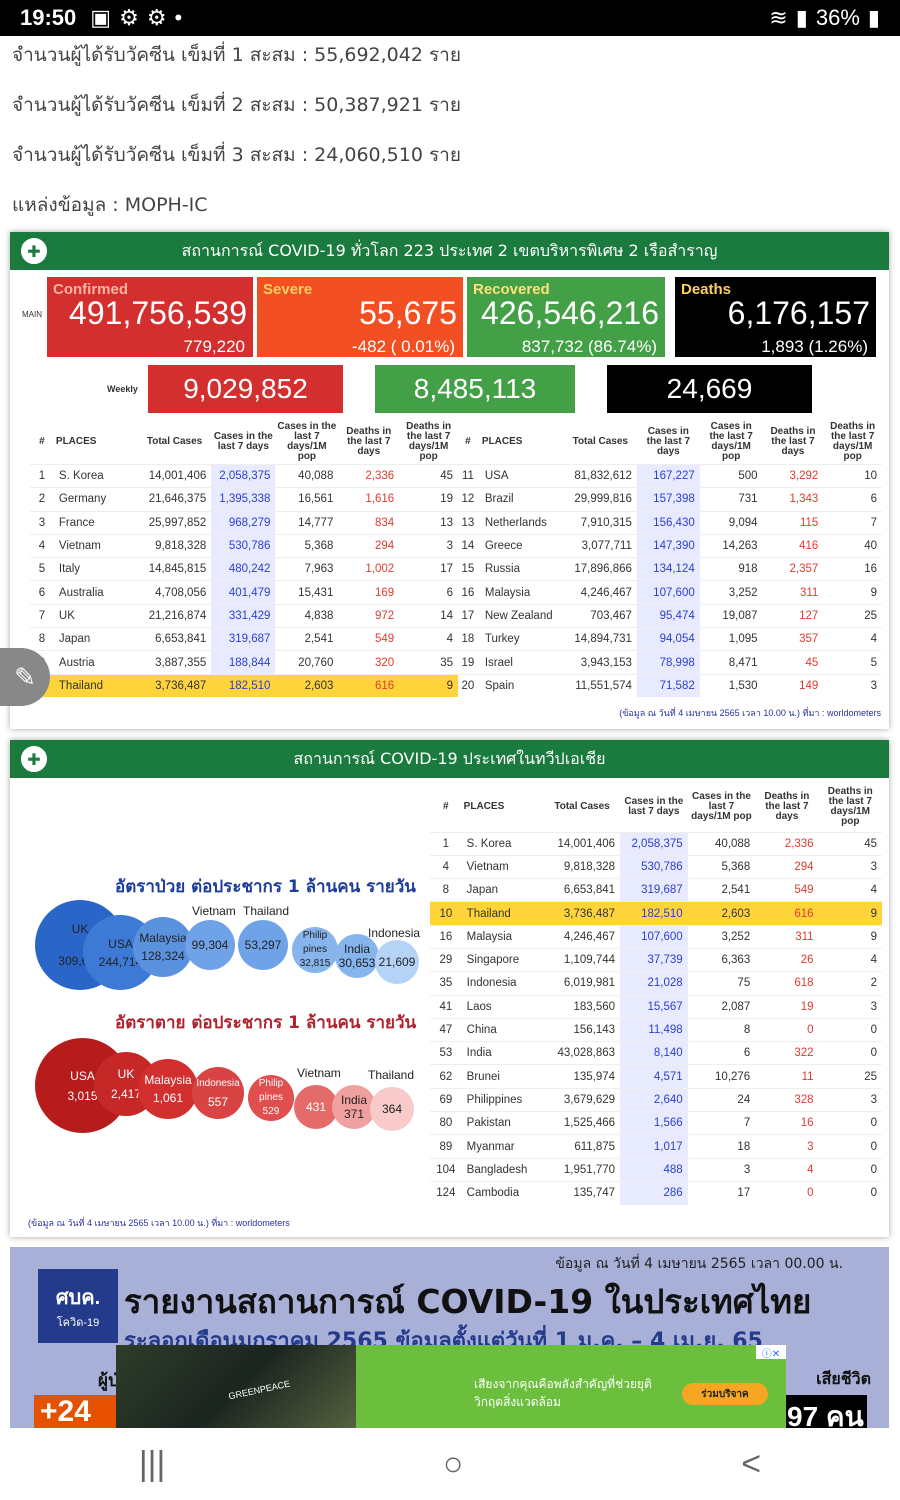 The image size is (900, 1500). I want to click on table-cell: 14, so click(468, 545).